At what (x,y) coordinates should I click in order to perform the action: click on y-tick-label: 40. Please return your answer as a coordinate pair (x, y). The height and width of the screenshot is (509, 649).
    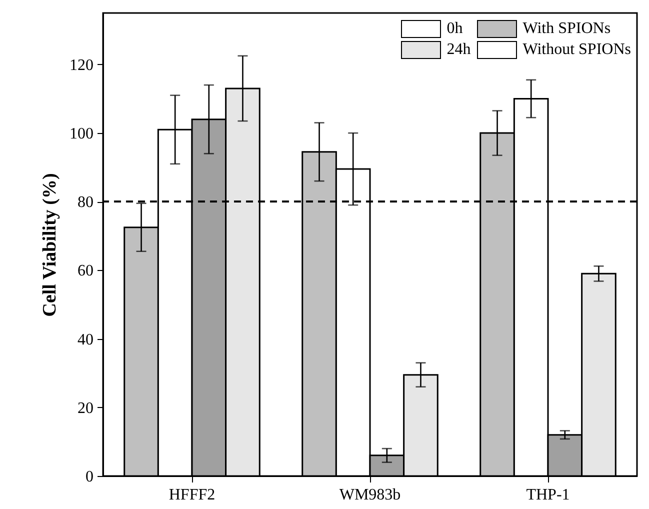
    Looking at the image, I should click on (86, 339).